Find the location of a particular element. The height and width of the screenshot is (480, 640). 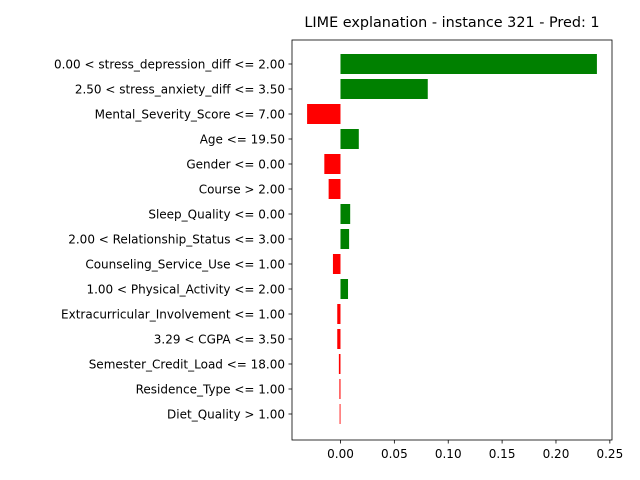

x-axis-ticks: 0.00 0.05 0.10 0.15 0.20 0.25 is located at coordinates (475, 450).